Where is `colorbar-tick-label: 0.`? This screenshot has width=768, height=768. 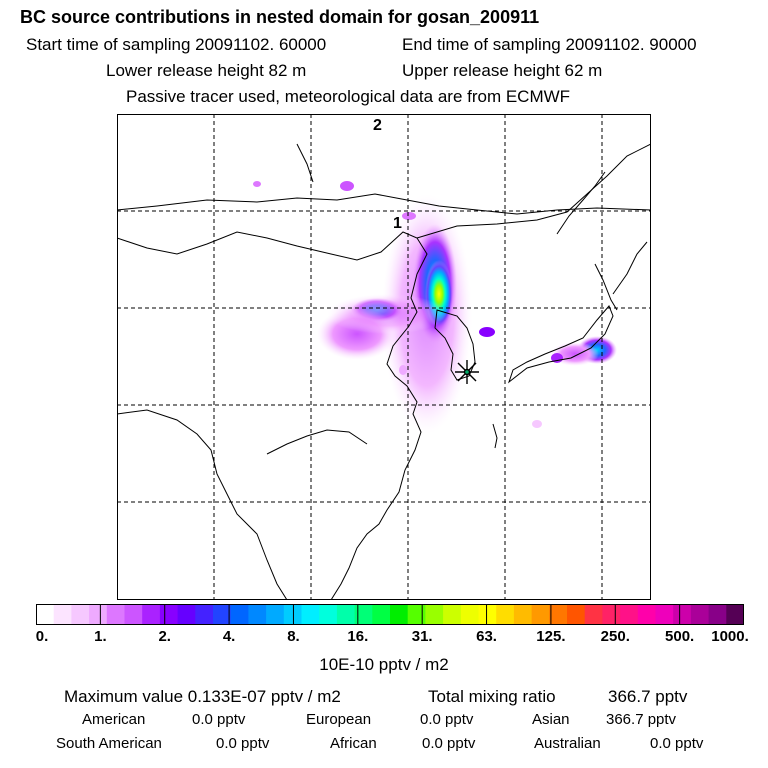
colorbar-tick-label: 0. is located at coordinates (42, 636).